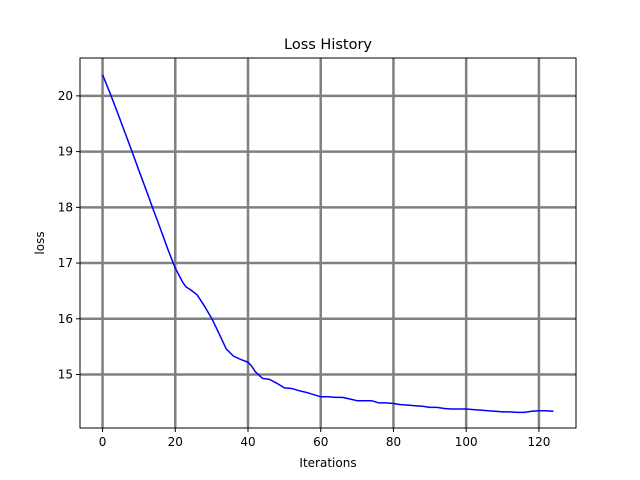 This screenshot has width=640, height=480. Describe the element at coordinates (247, 442) in the screenshot. I see `x-tick-label: 40` at that location.